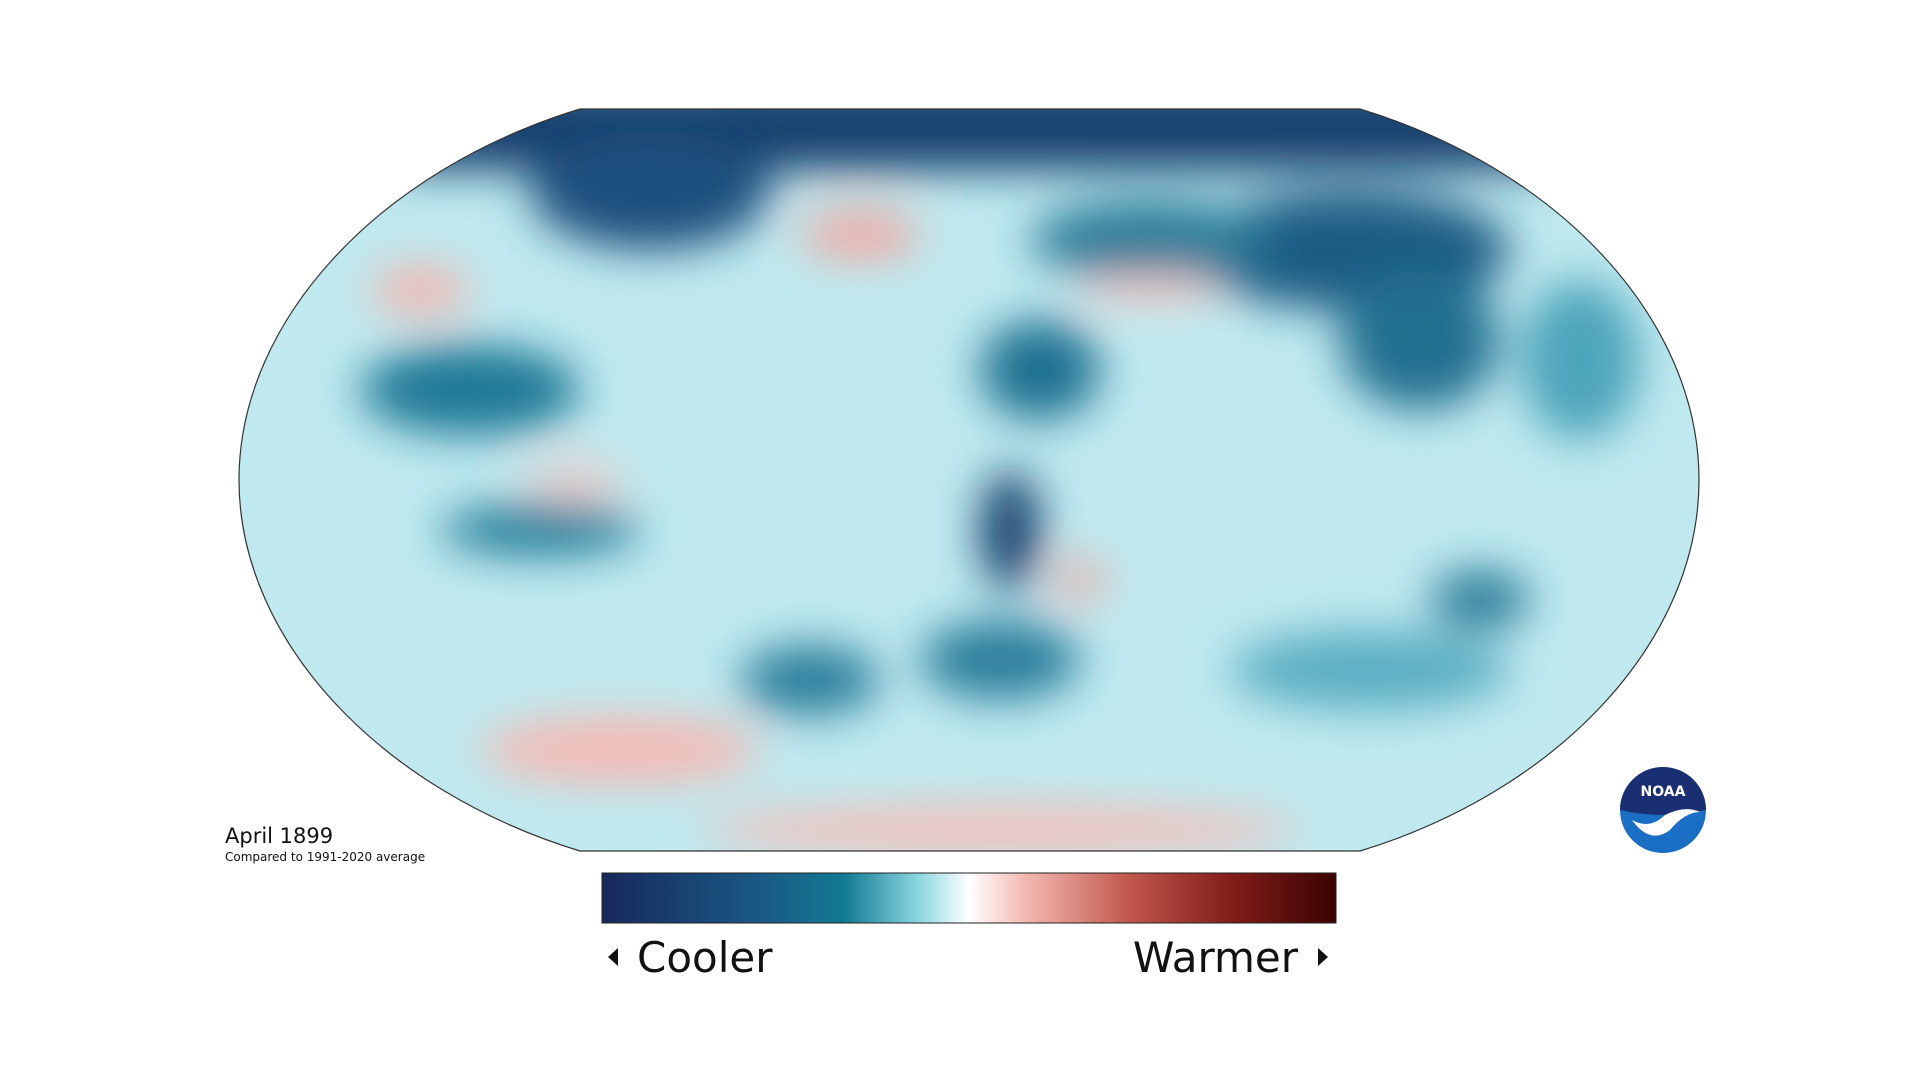 The width and height of the screenshot is (1920, 1080). What do you see at coordinates (279, 836) in the screenshot?
I see `map-date: April 1899` at bounding box center [279, 836].